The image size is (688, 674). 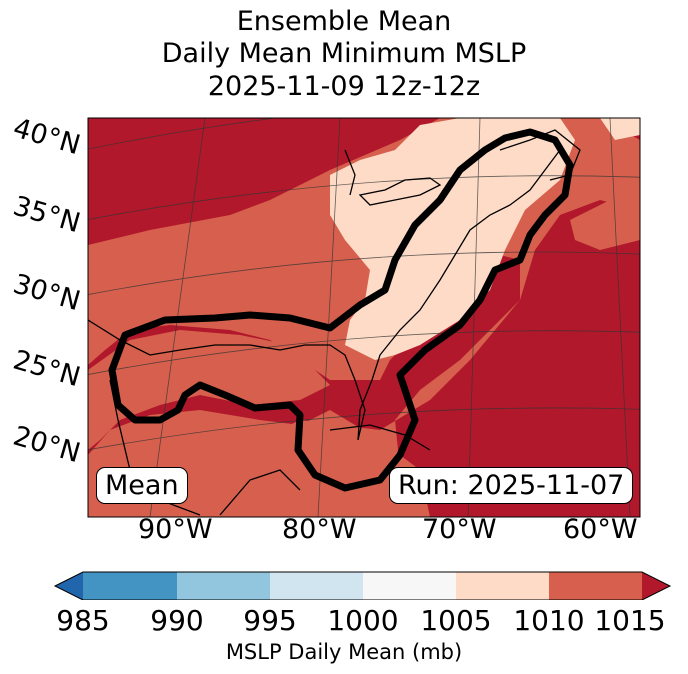 I want to click on us-east-coast, so click(x=459, y=295).